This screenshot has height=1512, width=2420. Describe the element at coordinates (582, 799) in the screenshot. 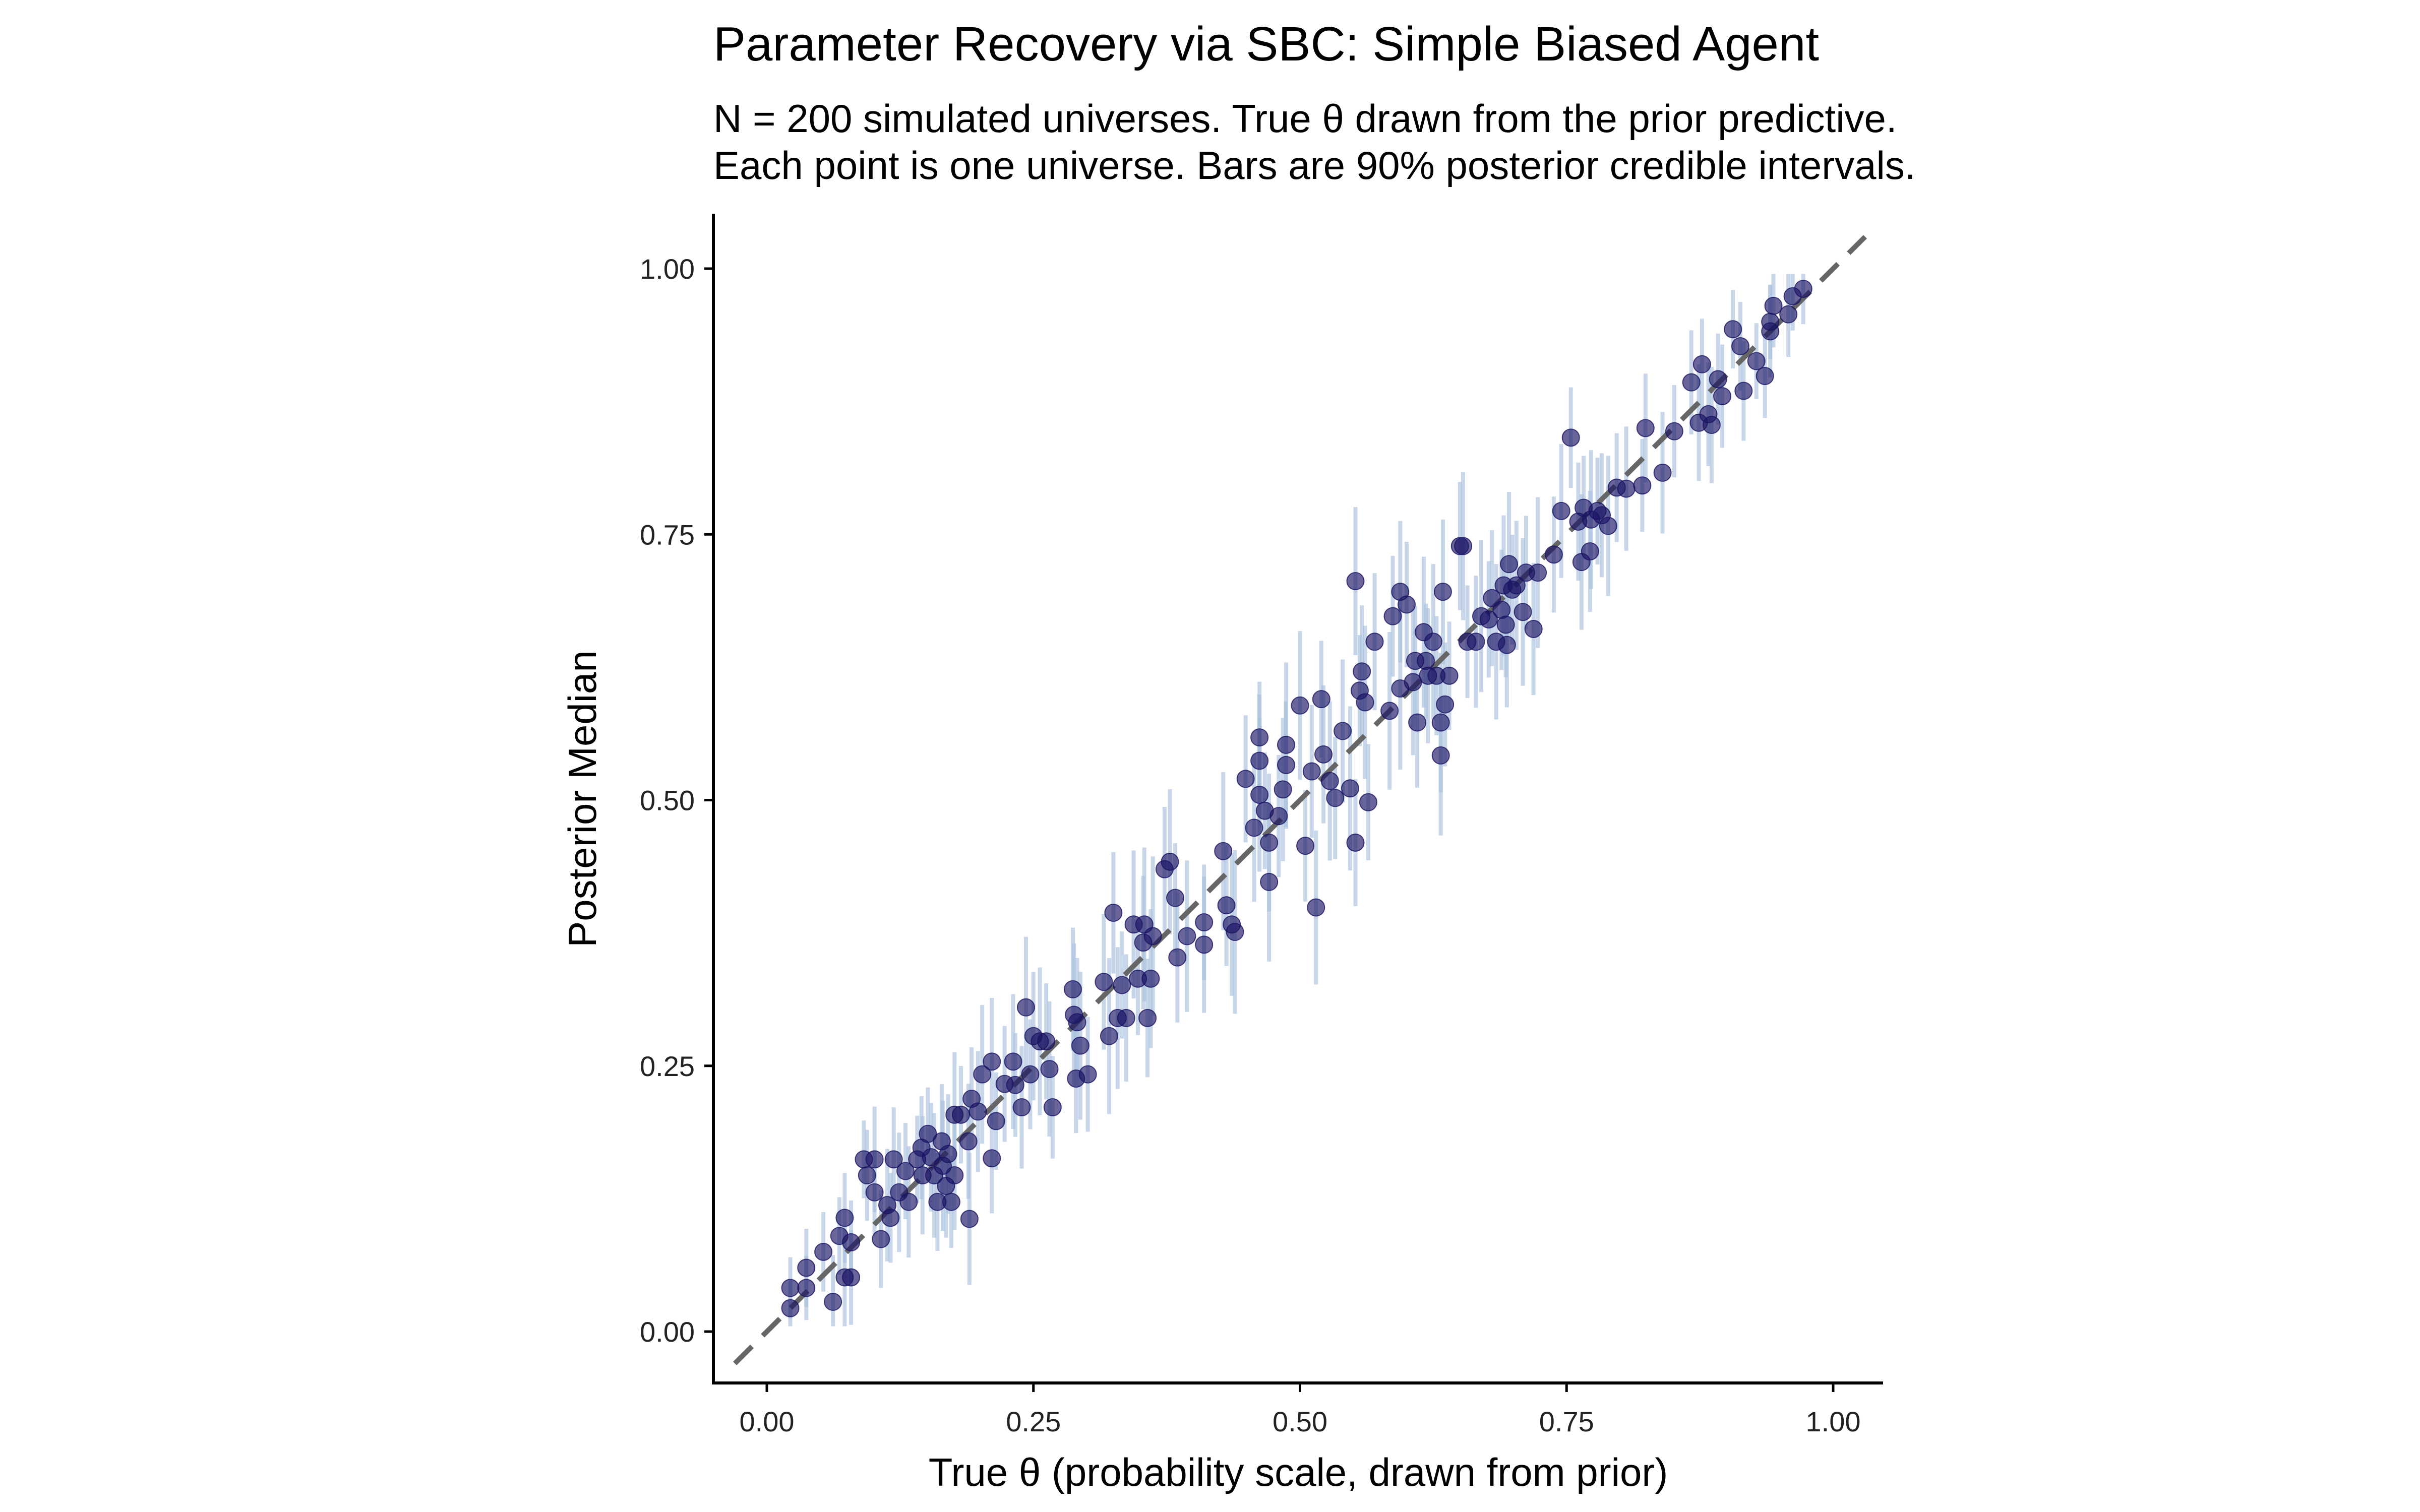

I see `y-axis-title: Posterior Median` at that location.